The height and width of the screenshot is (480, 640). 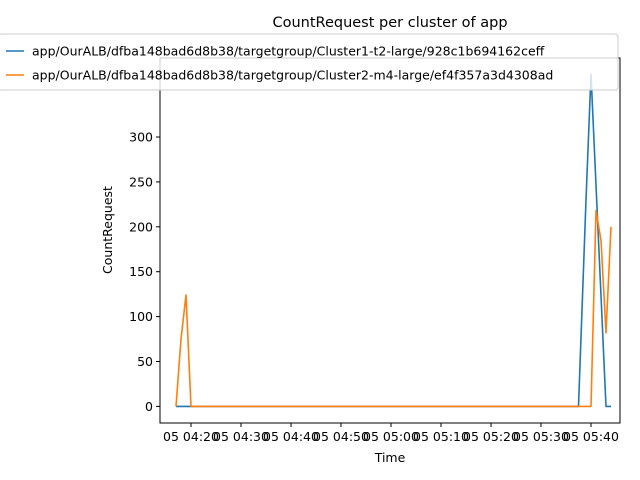 What do you see at coordinates (141, 137) in the screenshot?
I see `y-tick-label: 300` at bounding box center [141, 137].